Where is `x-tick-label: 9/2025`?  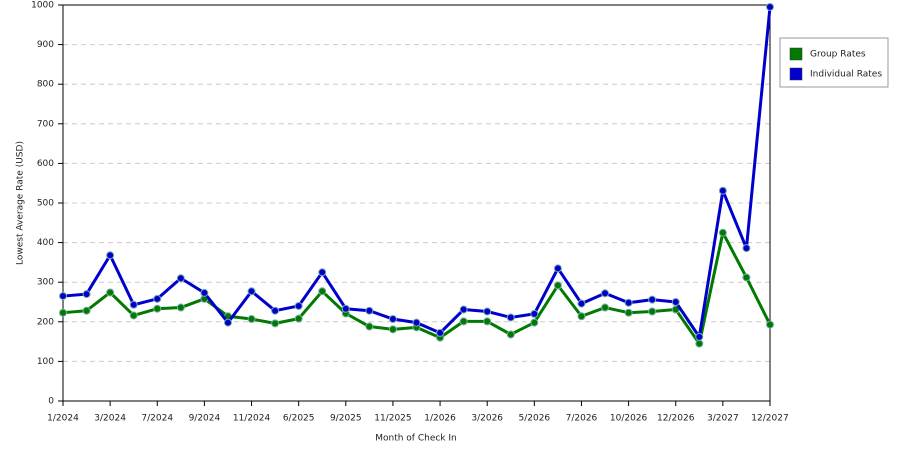
x-tick-label: 9/2025 is located at coordinates (346, 419).